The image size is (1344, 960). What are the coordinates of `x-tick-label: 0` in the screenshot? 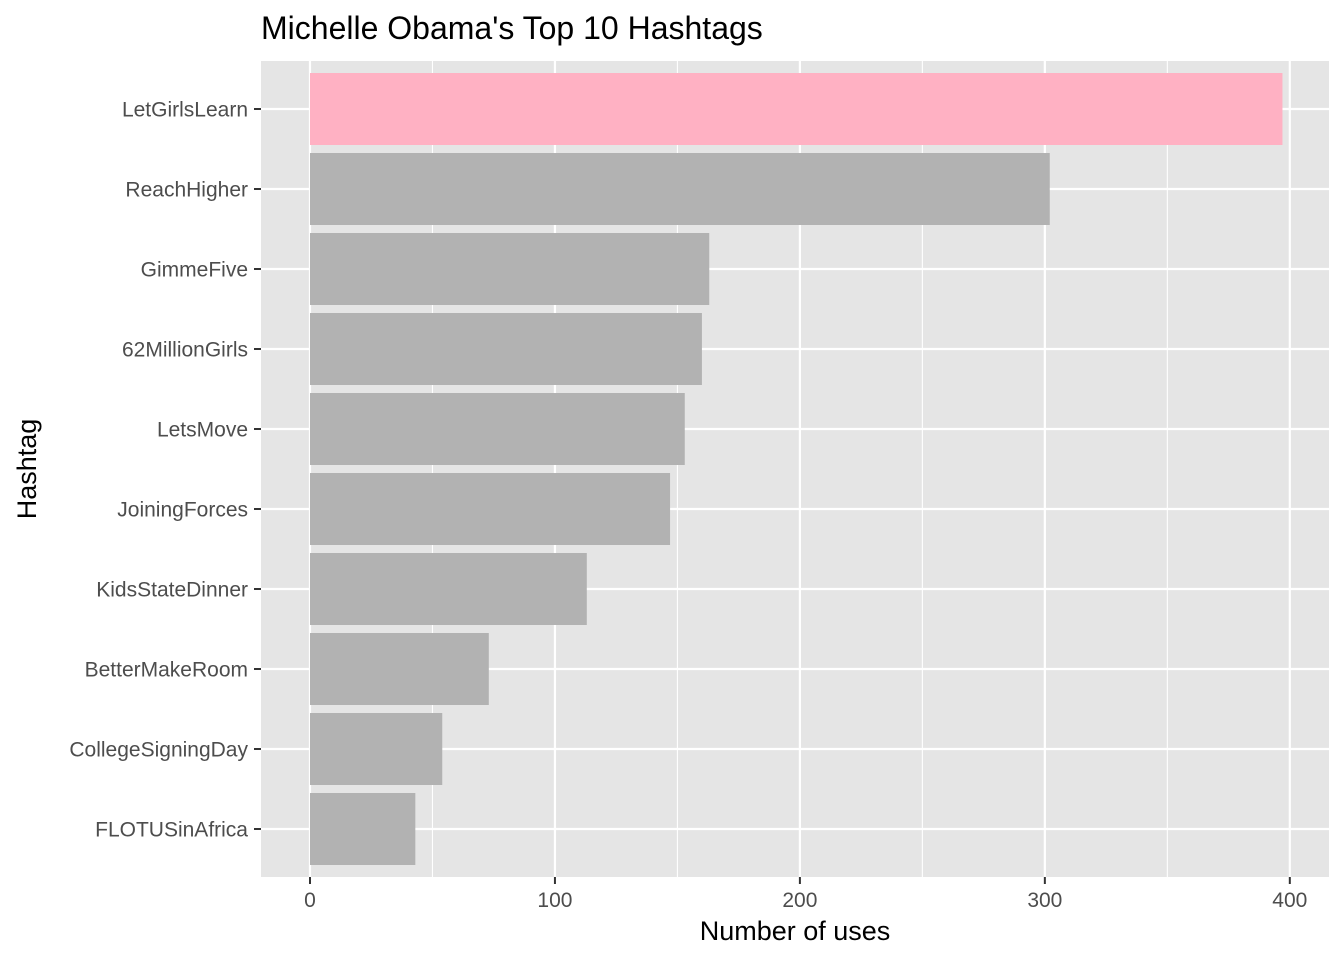 It's located at (310, 900).